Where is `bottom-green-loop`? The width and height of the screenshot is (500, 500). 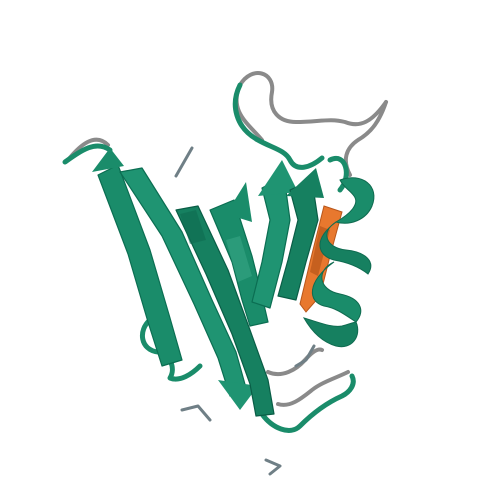
bottom-green-loop is located at coordinates (307, 403).